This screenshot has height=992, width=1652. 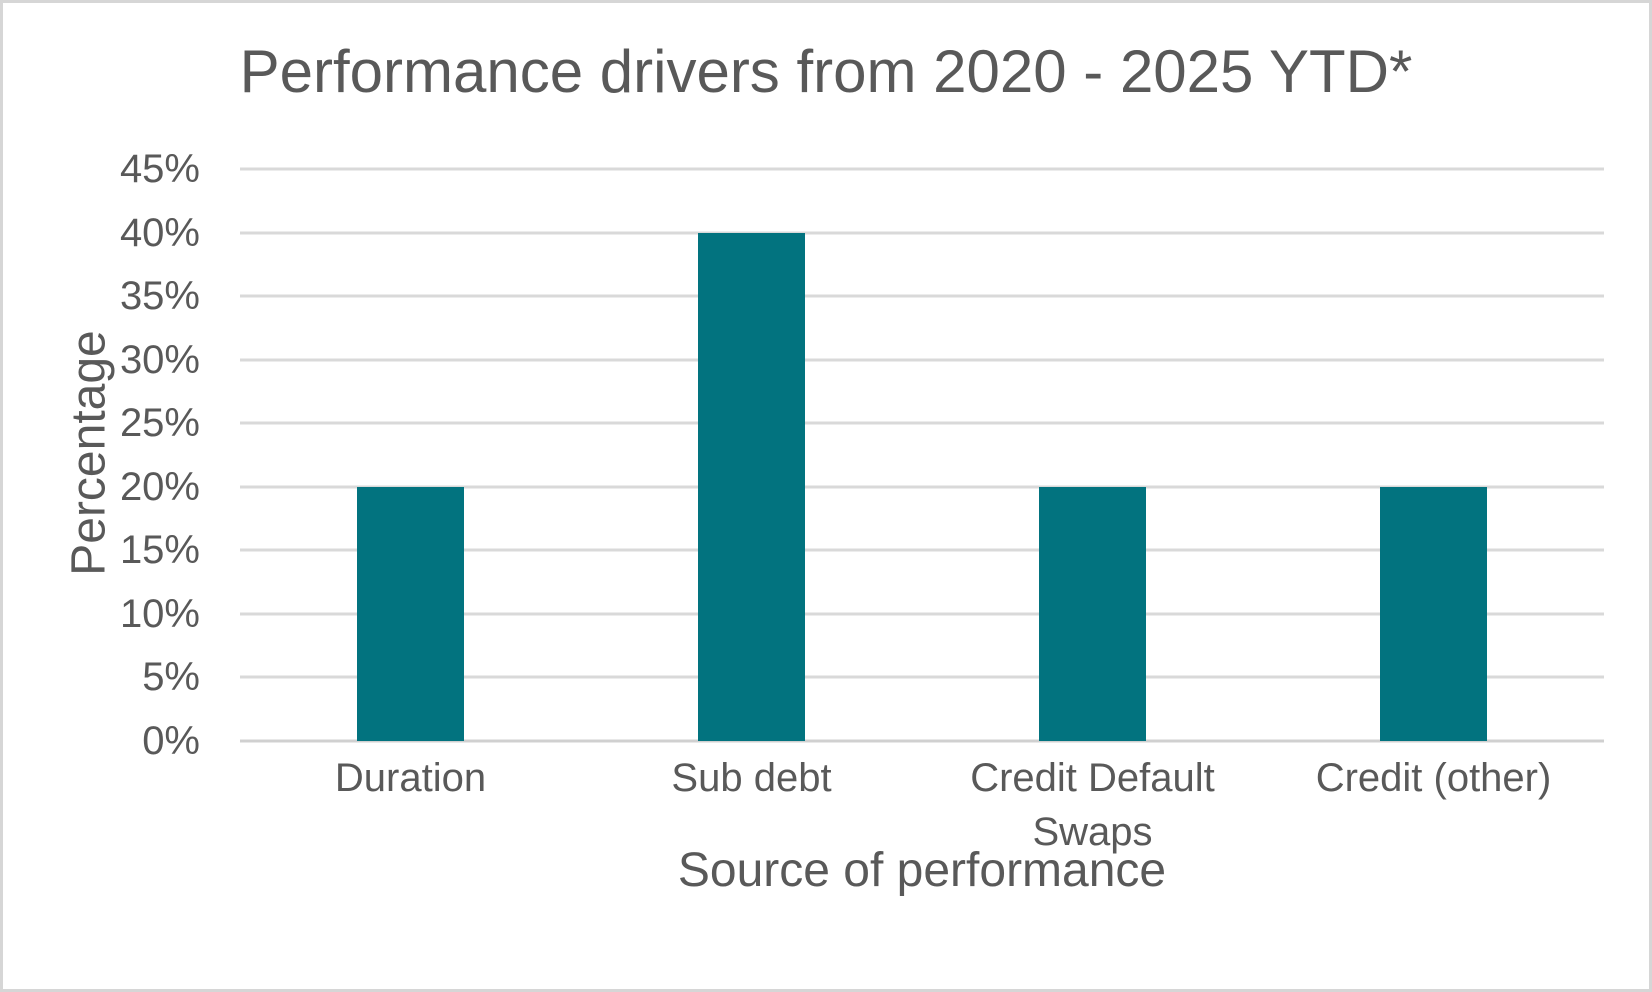 I want to click on x-category-label-credit-other: Credit (other), so click(x=1433, y=805).